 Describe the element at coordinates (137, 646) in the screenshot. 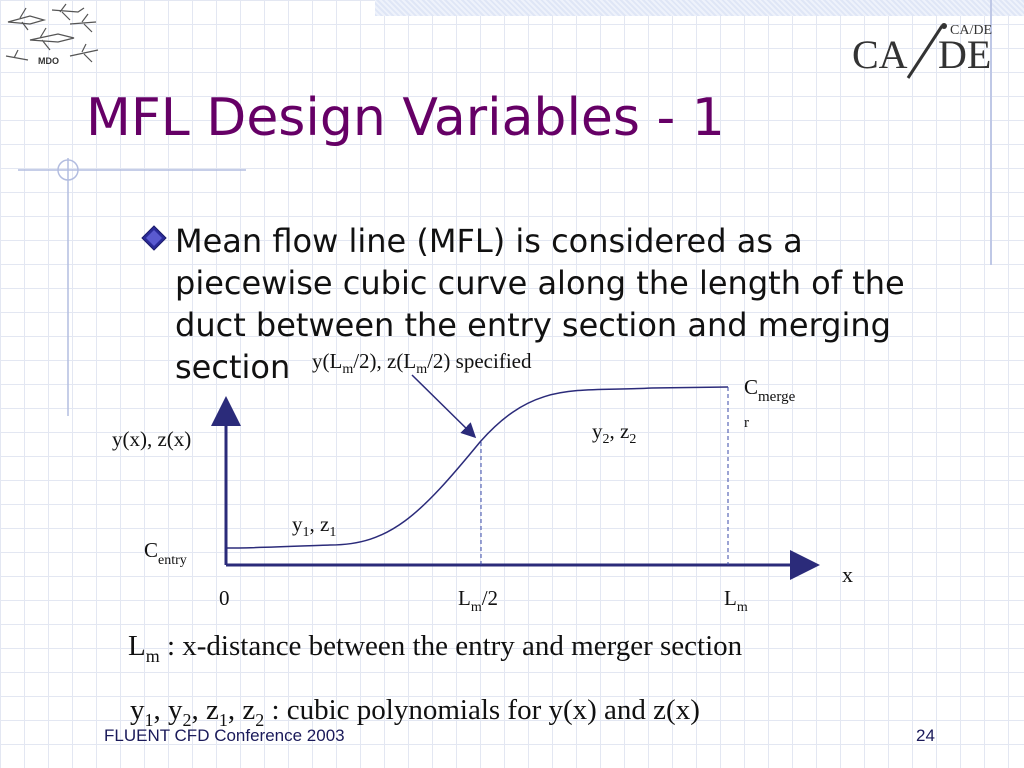

I see `lm-symbol: L` at that location.